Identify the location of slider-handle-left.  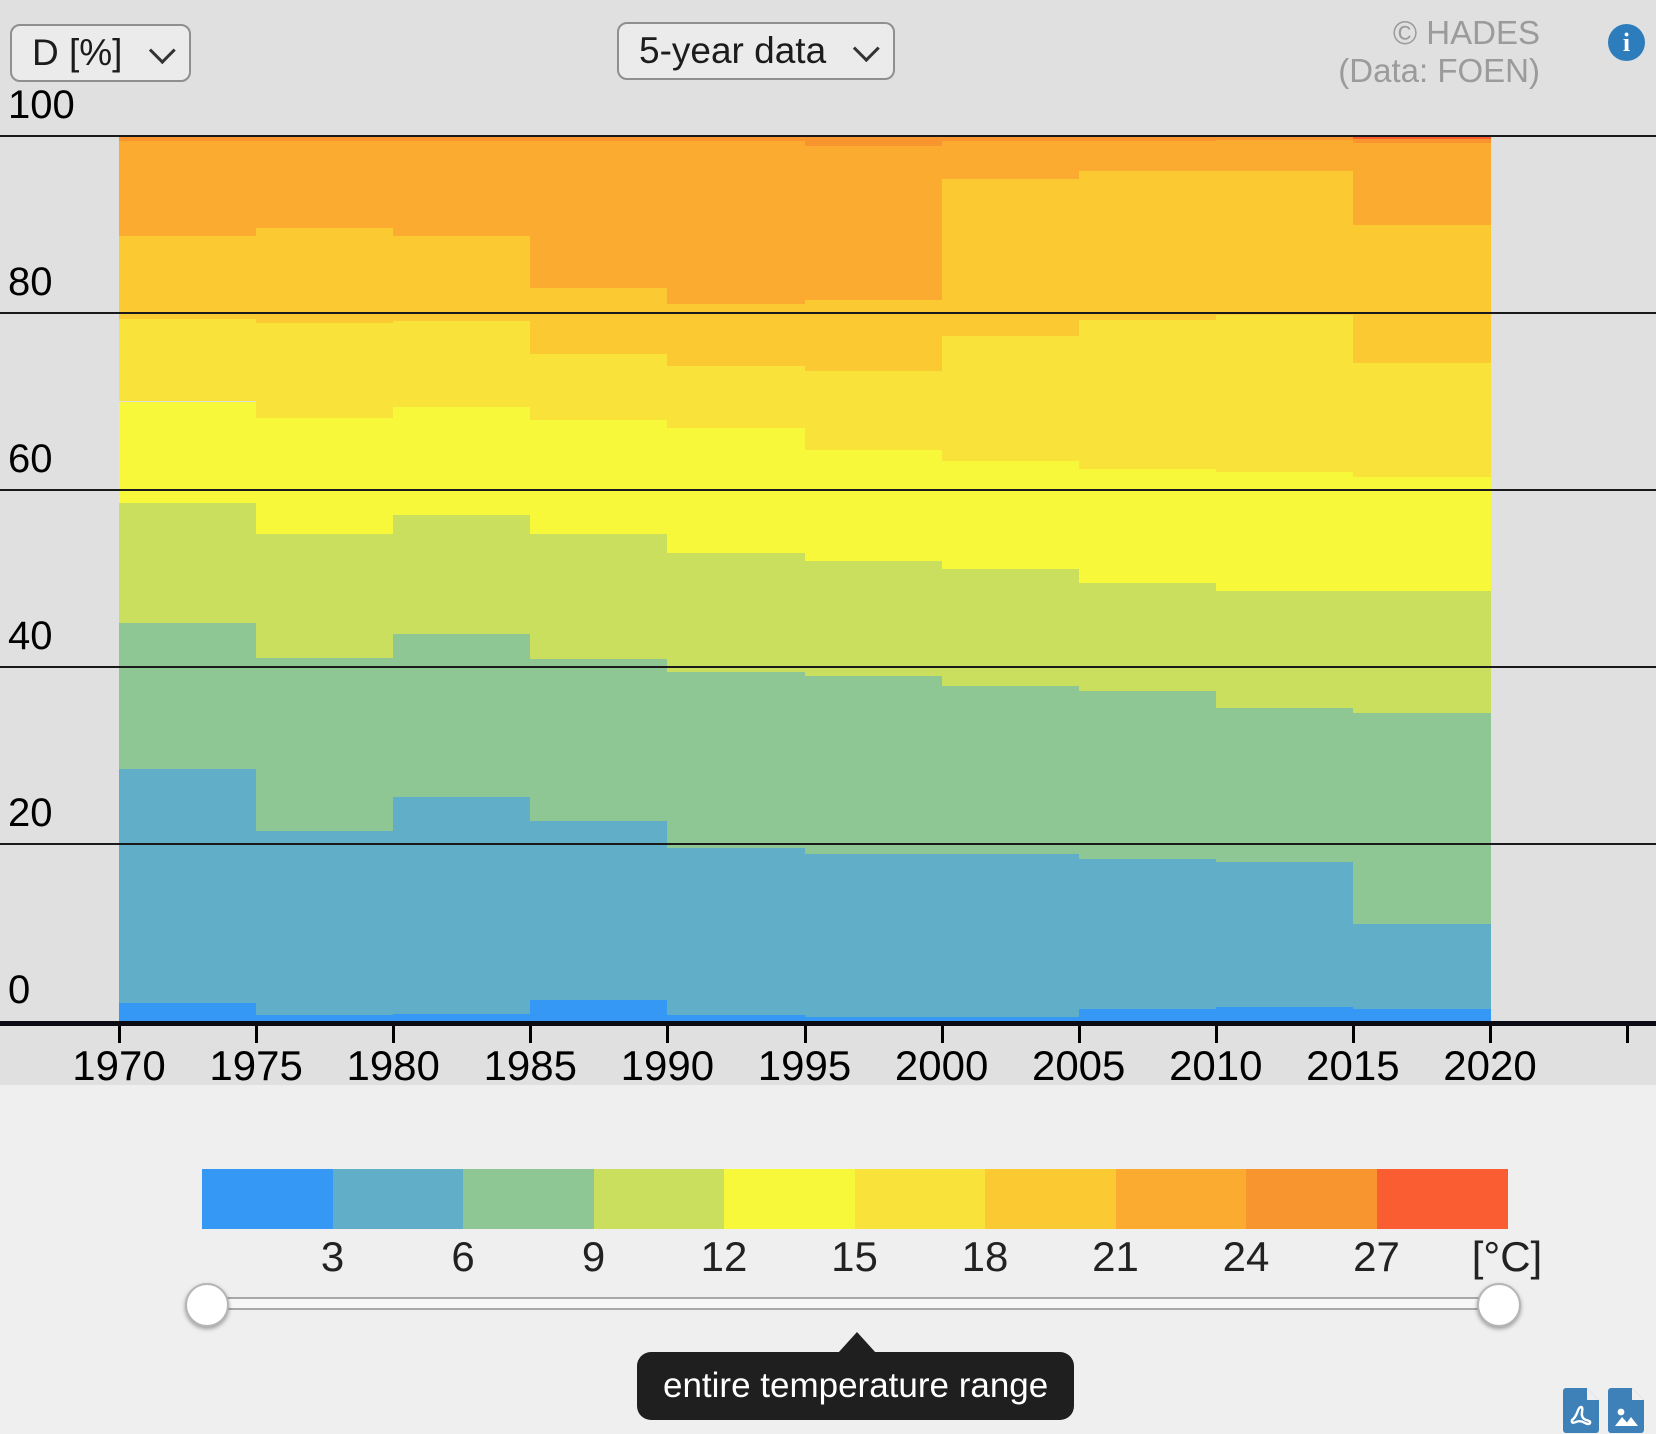
(207, 1305).